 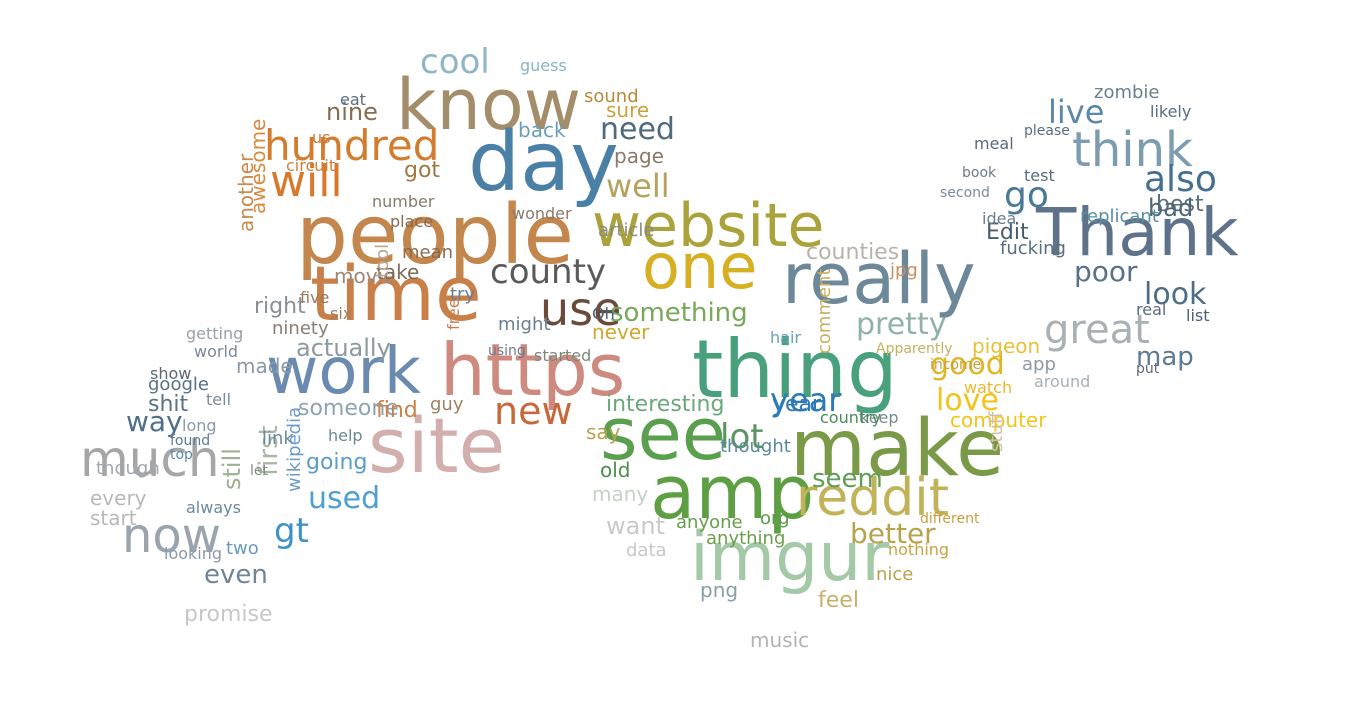 I want to click on word: watch, so click(x=988, y=387).